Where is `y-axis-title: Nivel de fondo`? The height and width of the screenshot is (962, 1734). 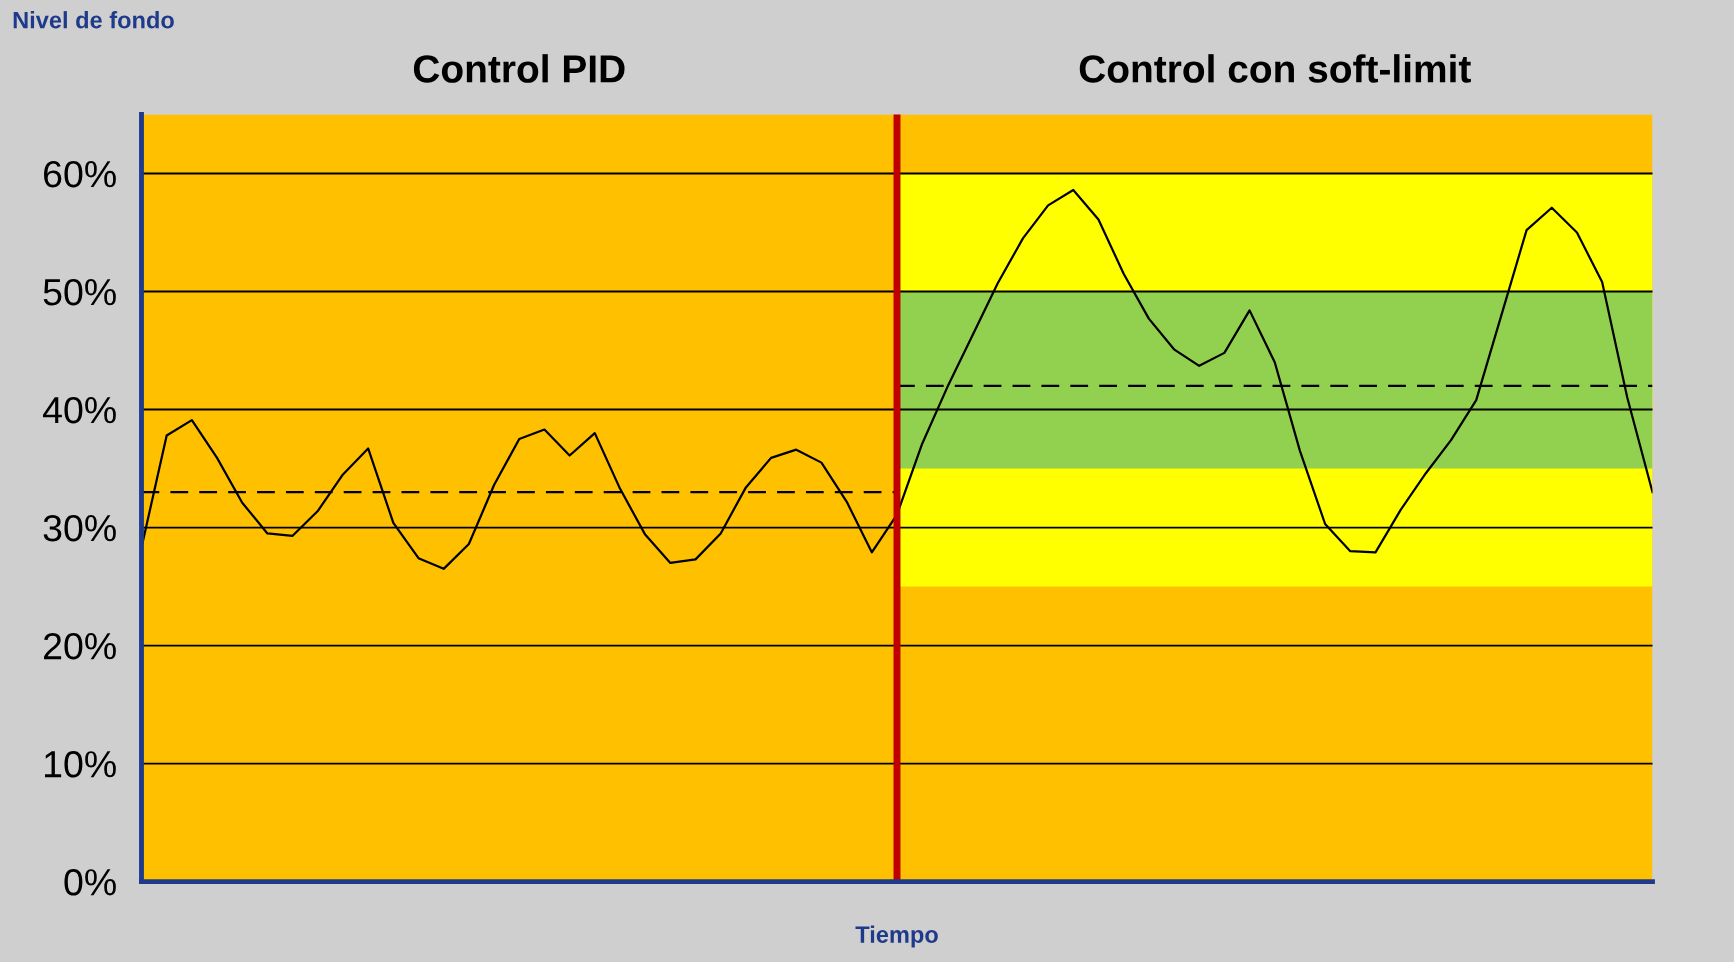 y-axis-title: Nivel de fondo is located at coordinates (93, 20).